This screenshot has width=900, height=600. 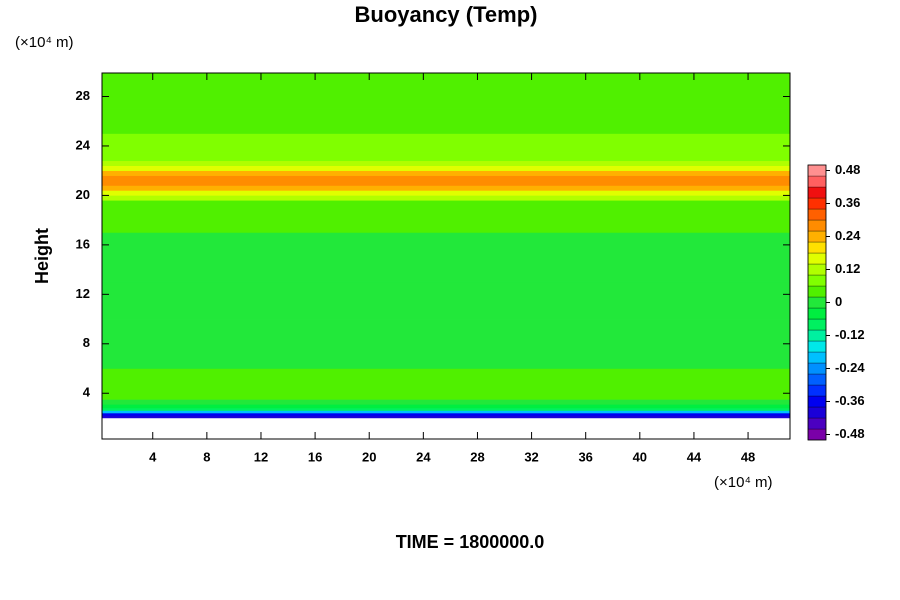 I want to click on colorbar-tick-label: 0.36, so click(x=847, y=202).